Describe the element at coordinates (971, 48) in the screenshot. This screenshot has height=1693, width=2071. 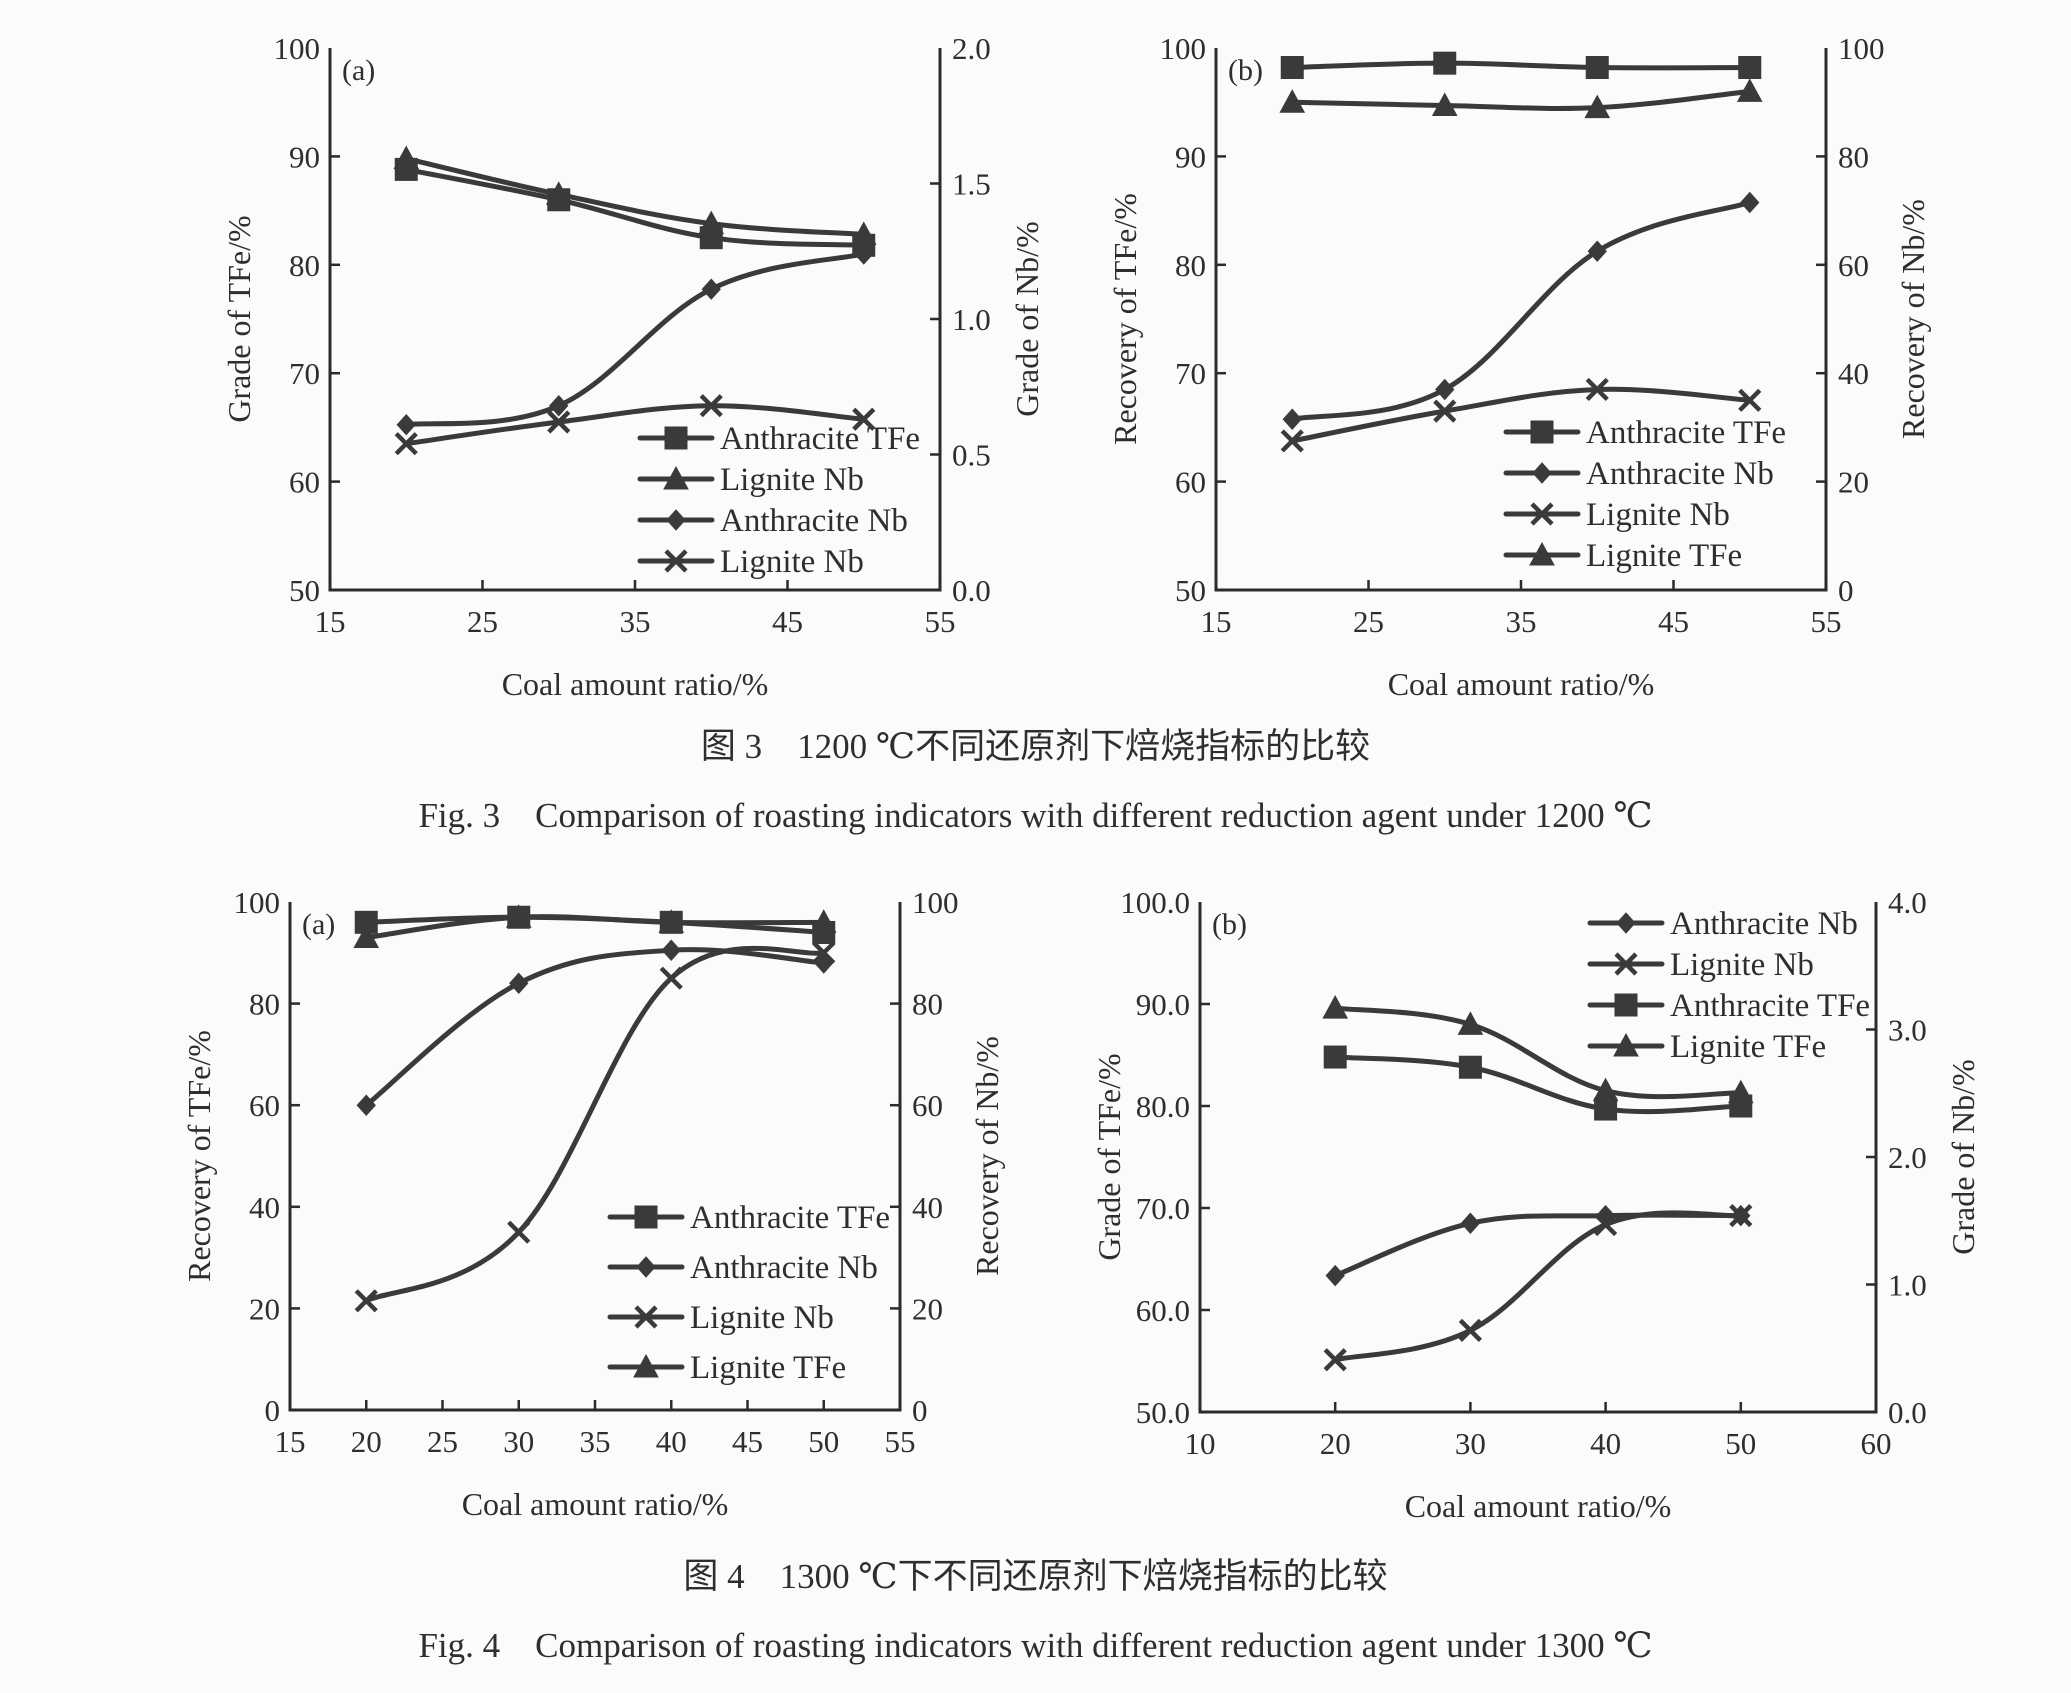
I see `y2-tick-label: 2.0` at that location.